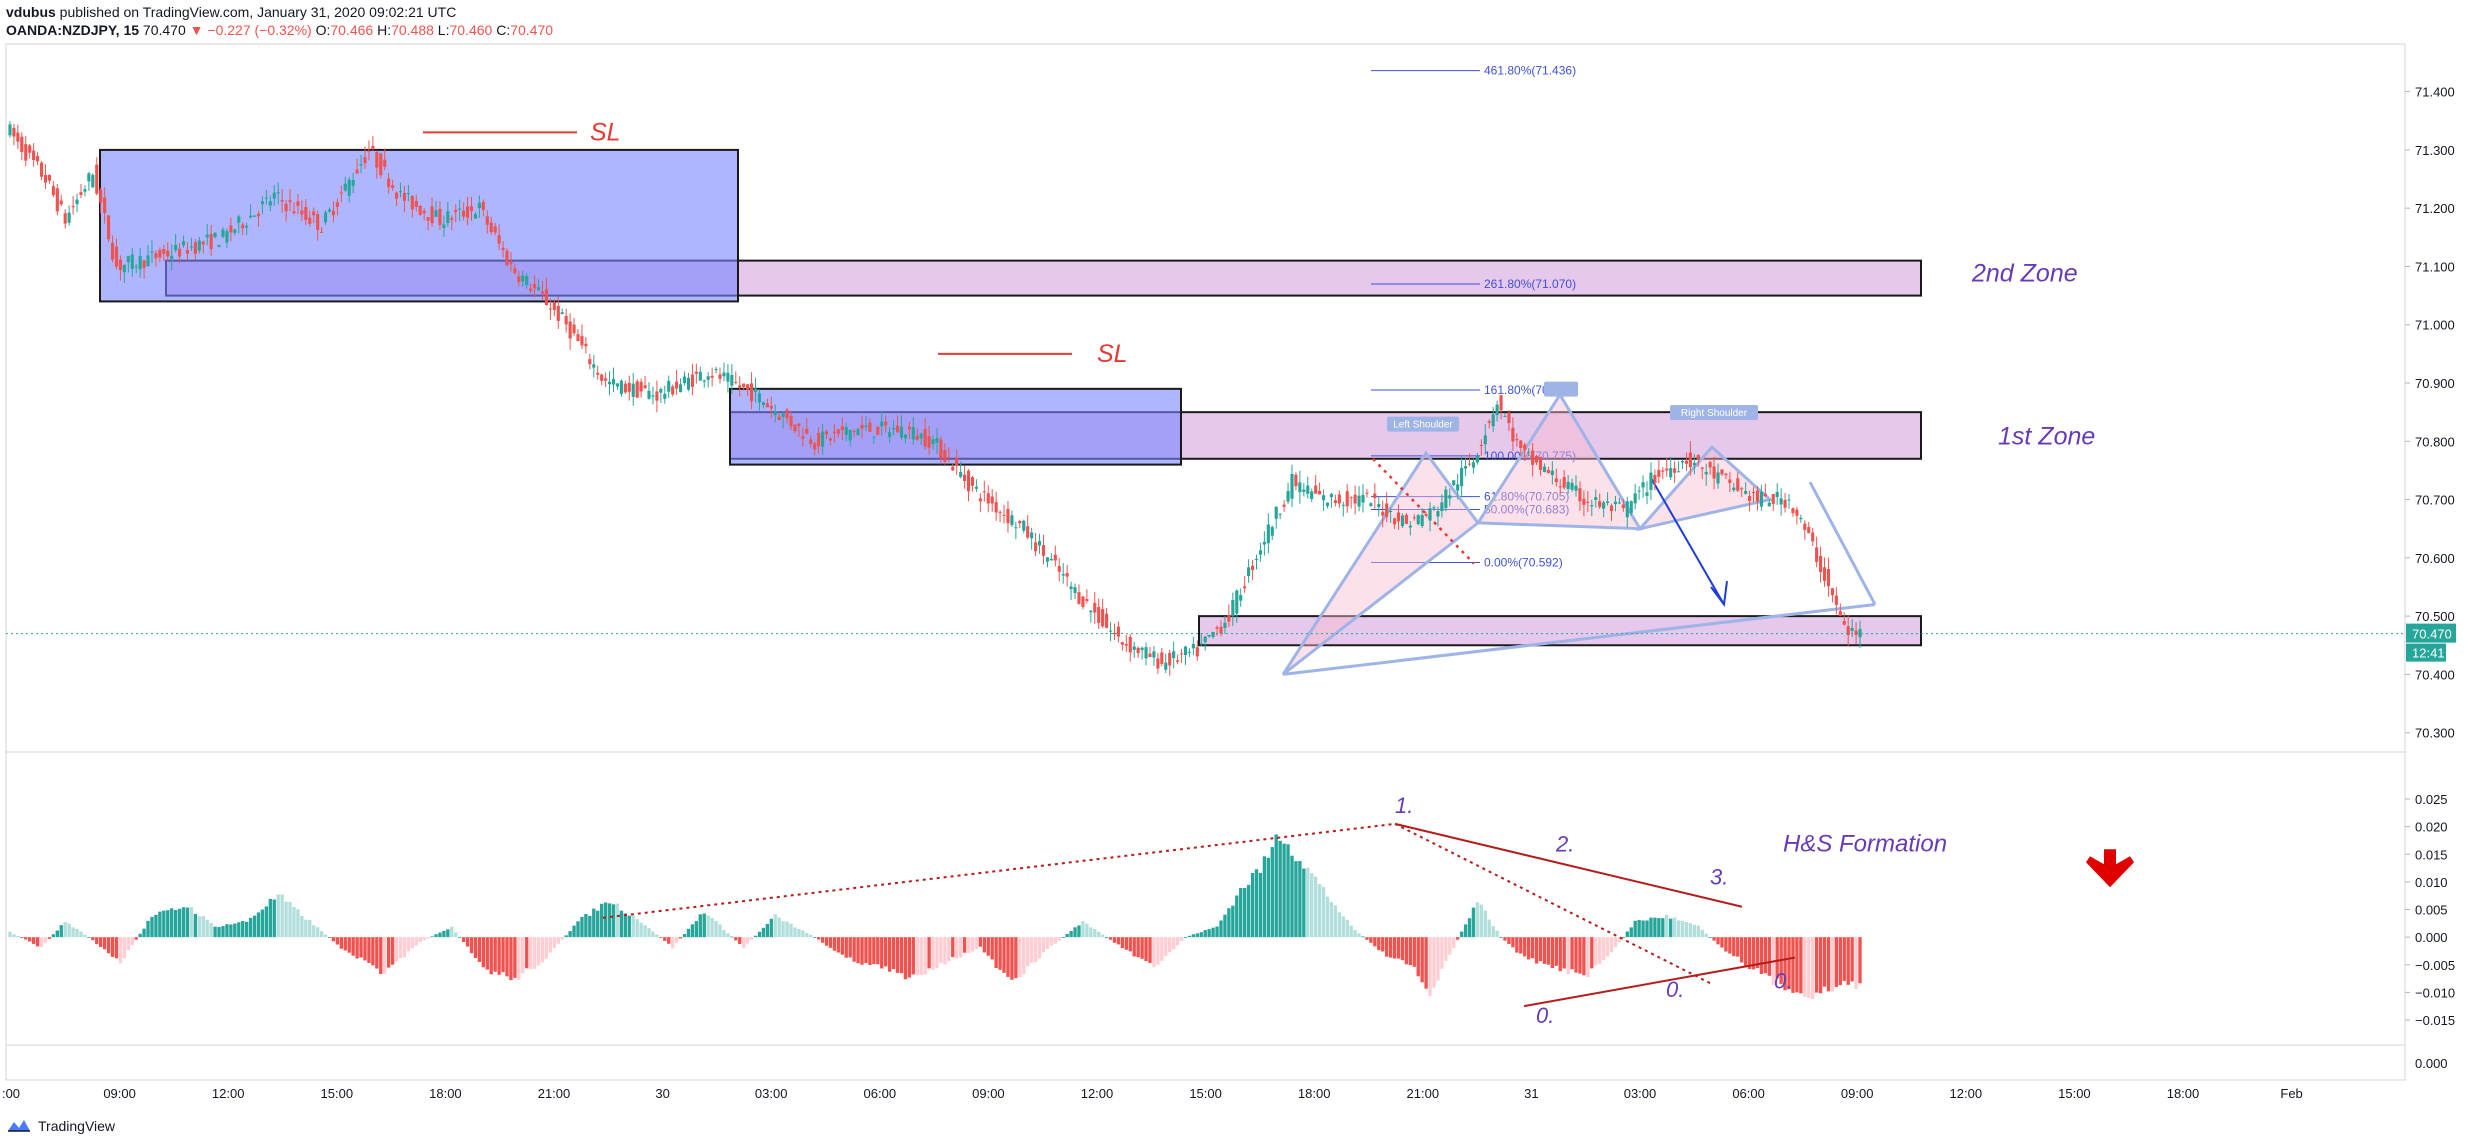 This screenshot has width=2468, height=1142. What do you see at coordinates (1719, 594) in the screenshot?
I see `projection-arrow-head` at bounding box center [1719, 594].